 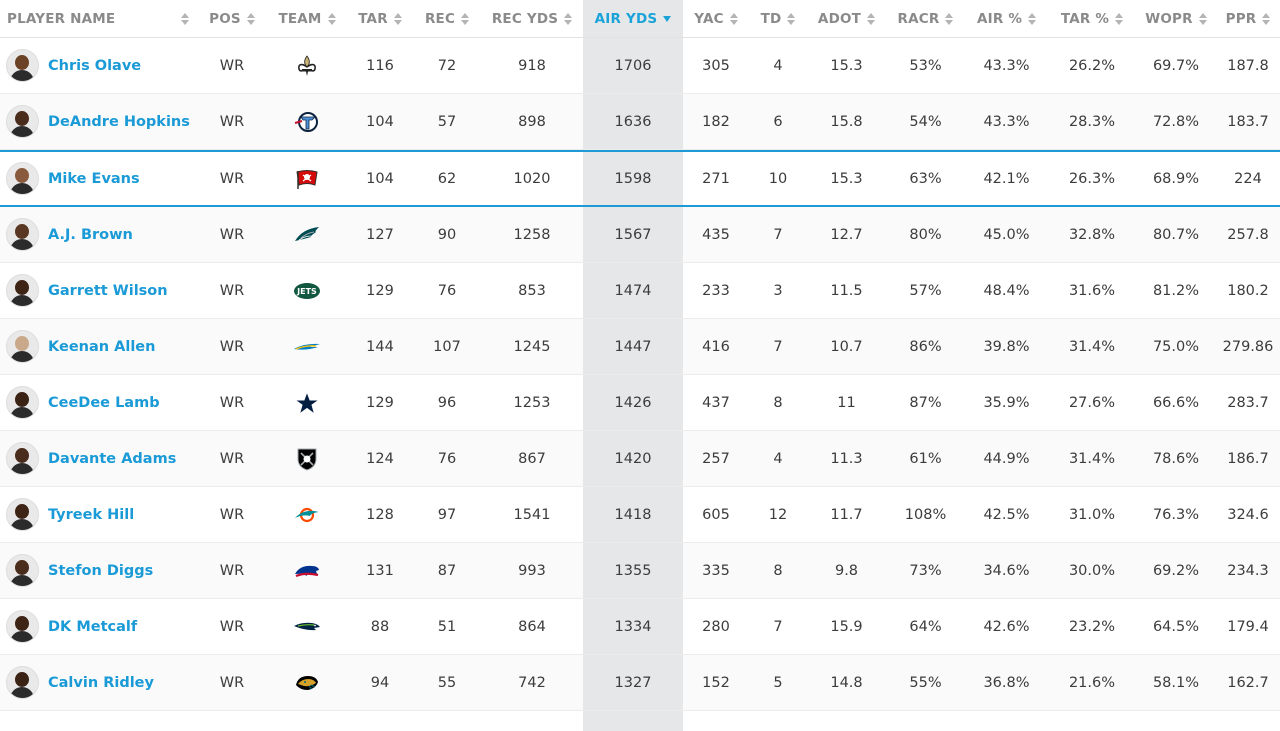 What do you see at coordinates (532, 514) in the screenshot?
I see `stat-recyds: 1541` at bounding box center [532, 514].